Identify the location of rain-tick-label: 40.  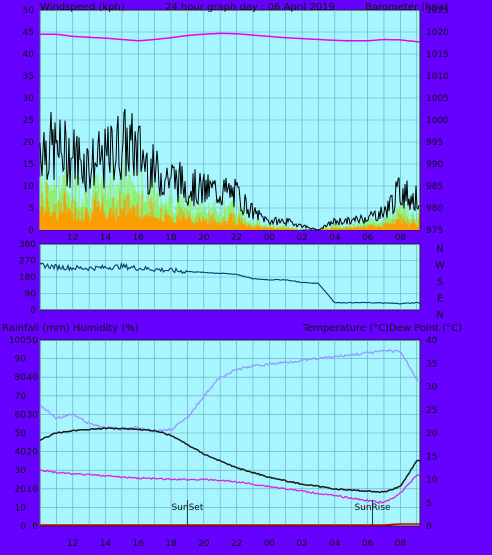
(33, 378).